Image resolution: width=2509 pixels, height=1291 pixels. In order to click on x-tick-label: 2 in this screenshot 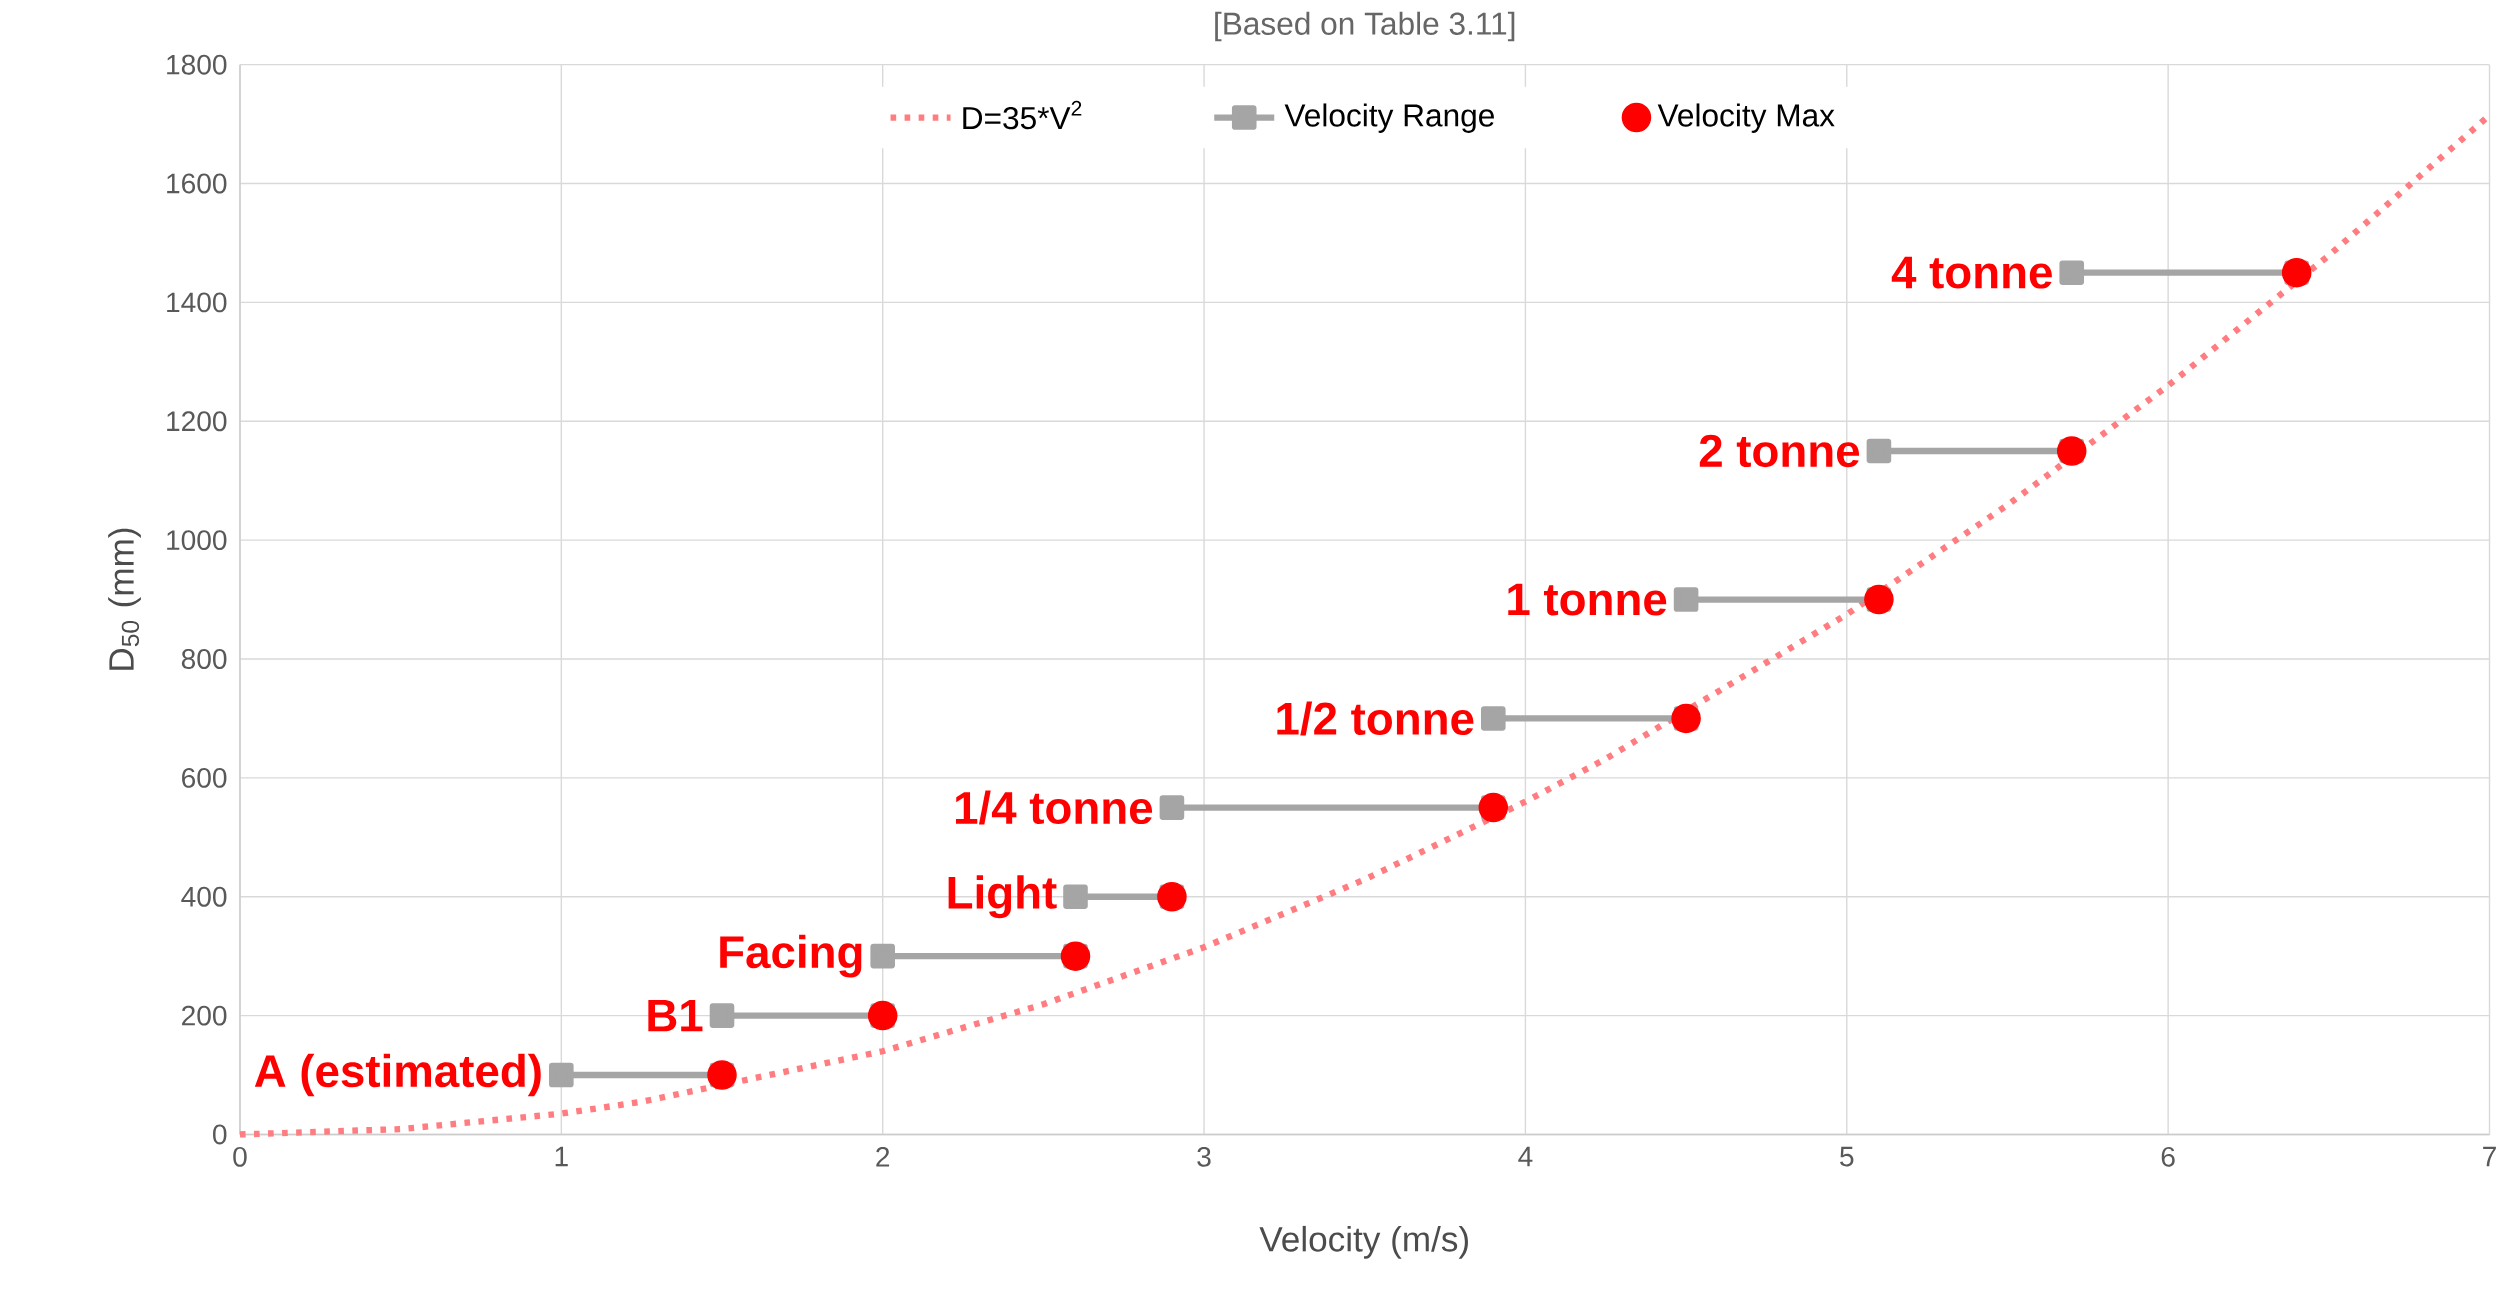, I will do `click(883, 1156)`.